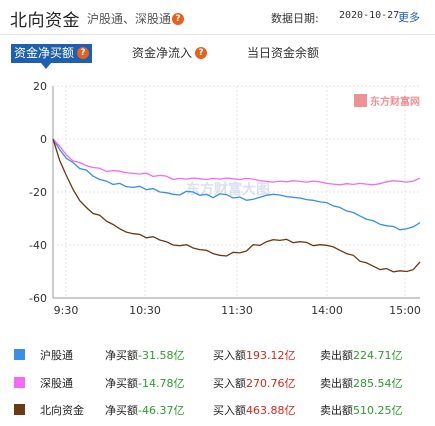 Image resolution: width=435 pixels, height=426 pixels. What do you see at coordinates (327, 310) in the screenshot?
I see `x-tick-label: 14:00` at bounding box center [327, 310].